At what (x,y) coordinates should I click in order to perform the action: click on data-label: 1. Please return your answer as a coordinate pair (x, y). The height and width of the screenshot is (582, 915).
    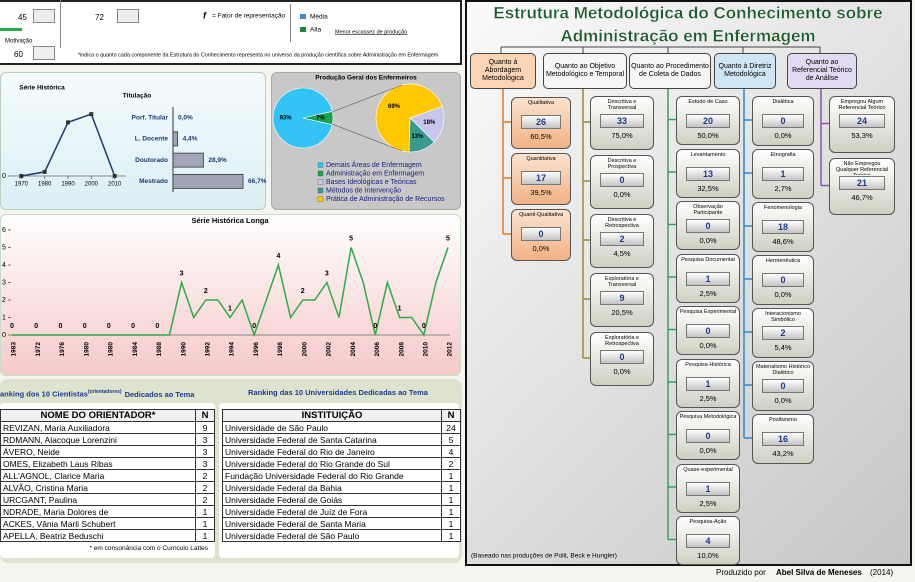
    Looking at the image, I should click on (400, 308).